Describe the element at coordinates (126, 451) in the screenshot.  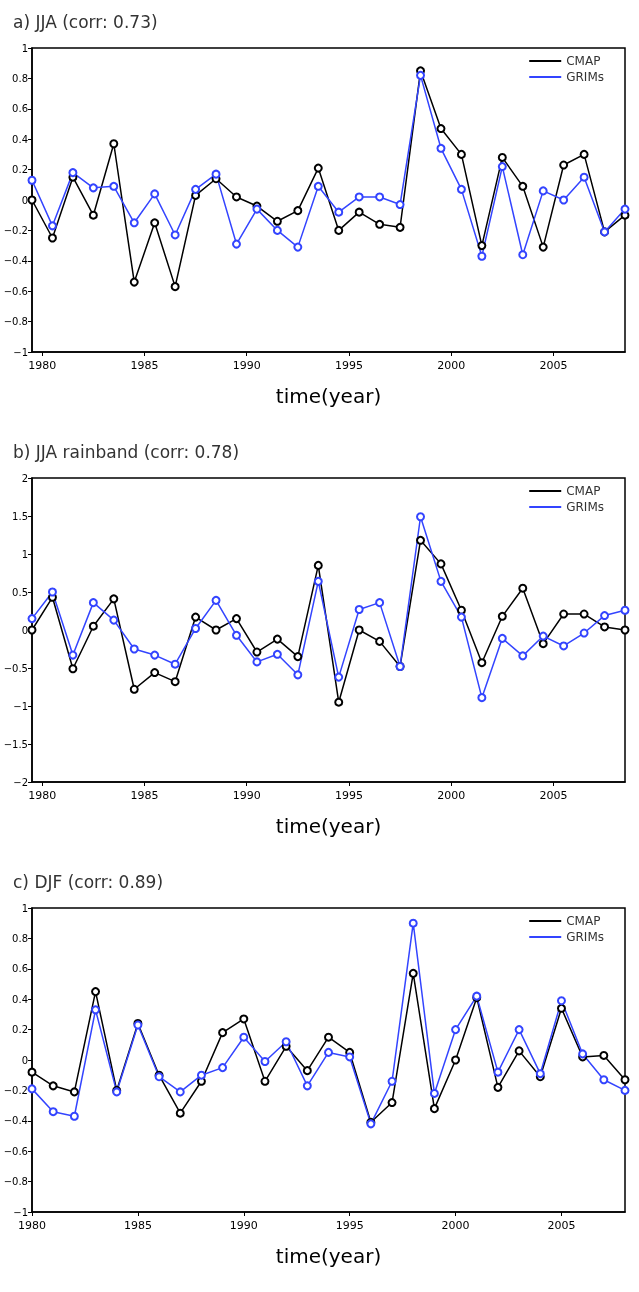
I see `chart-title: b) JJA rainband (corr: 0.78)` at that location.